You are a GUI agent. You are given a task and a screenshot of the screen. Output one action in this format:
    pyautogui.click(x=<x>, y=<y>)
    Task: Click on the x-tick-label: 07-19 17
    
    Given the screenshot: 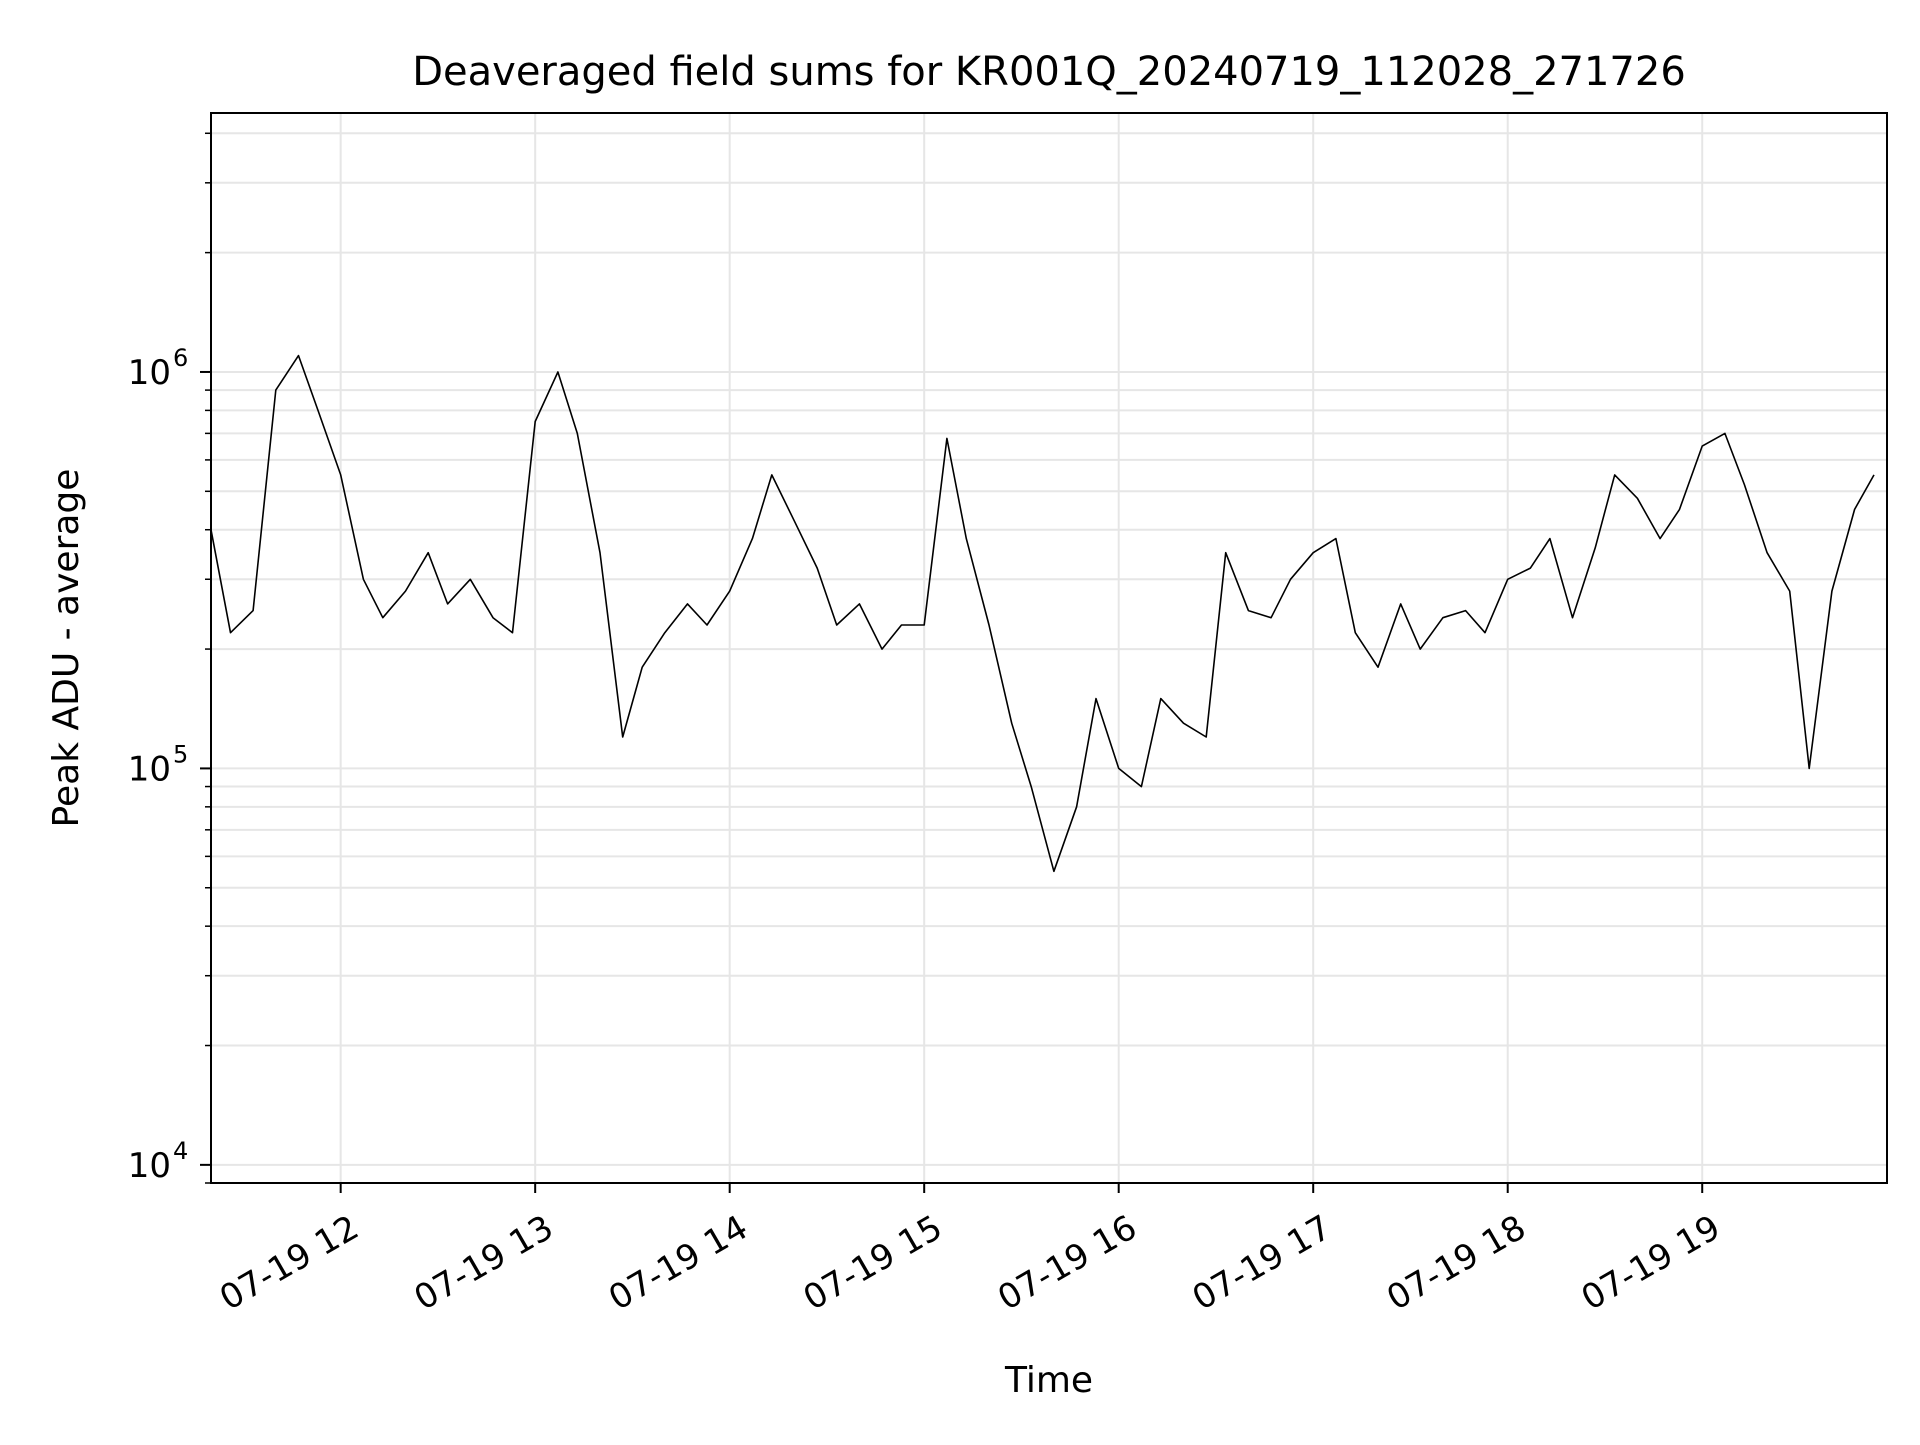 What is the action you would take?
    pyautogui.click(x=1262, y=1263)
    